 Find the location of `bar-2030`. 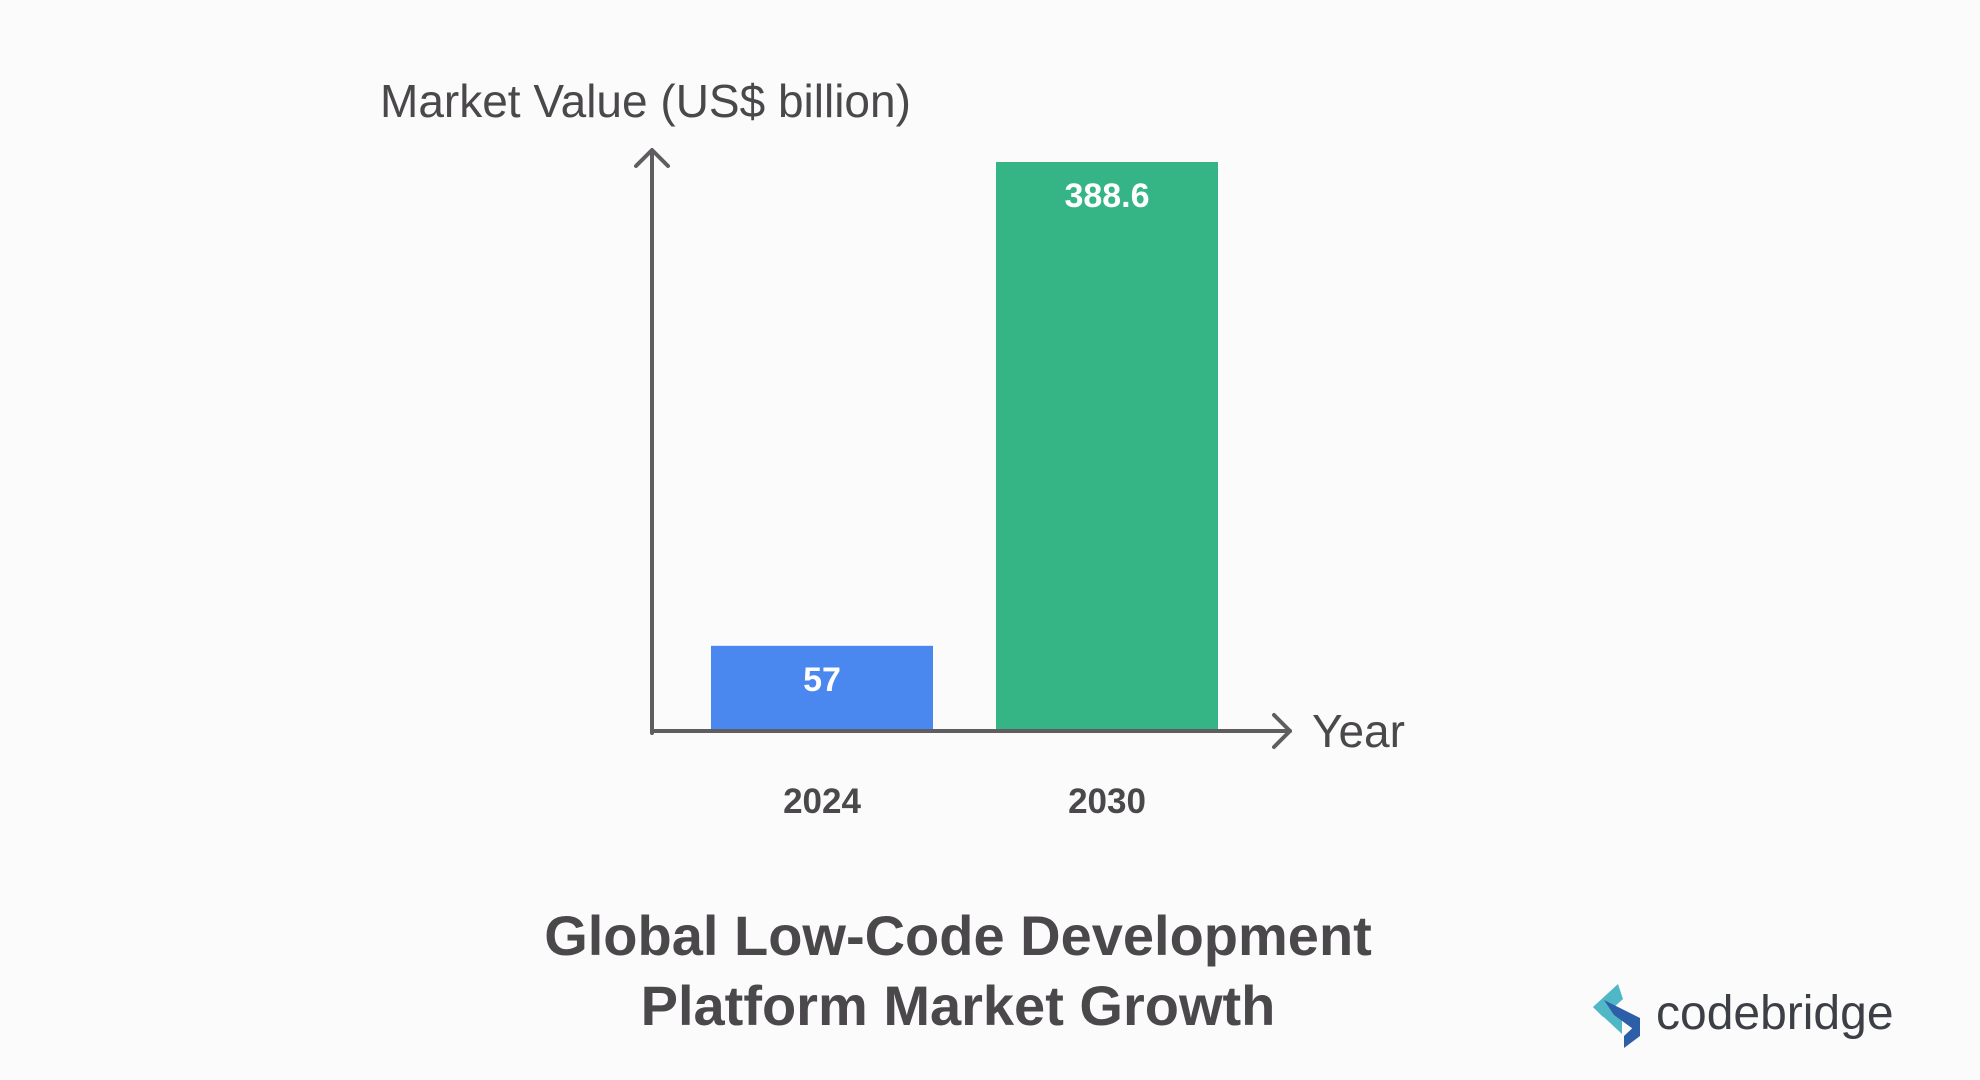

bar-2030 is located at coordinates (1107, 445).